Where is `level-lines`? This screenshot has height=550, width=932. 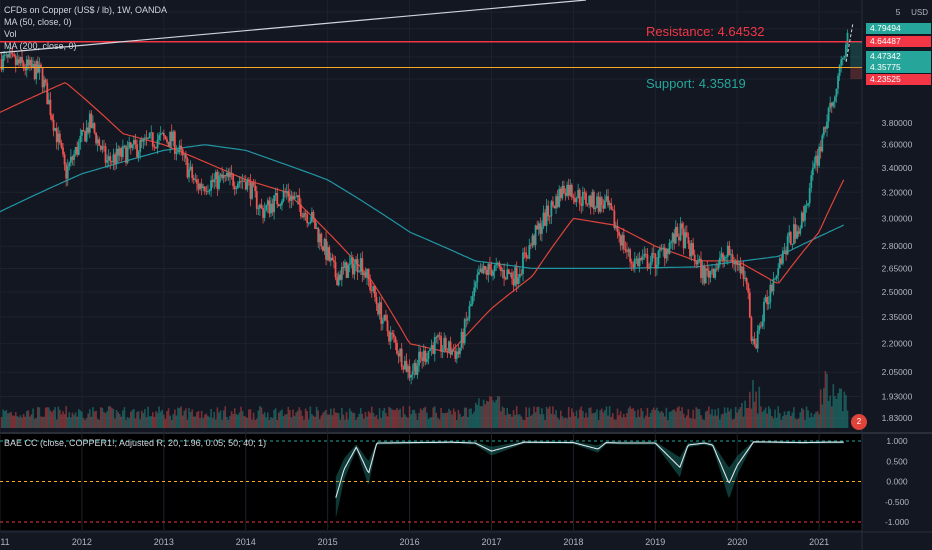 level-lines is located at coordinates (431, 40).